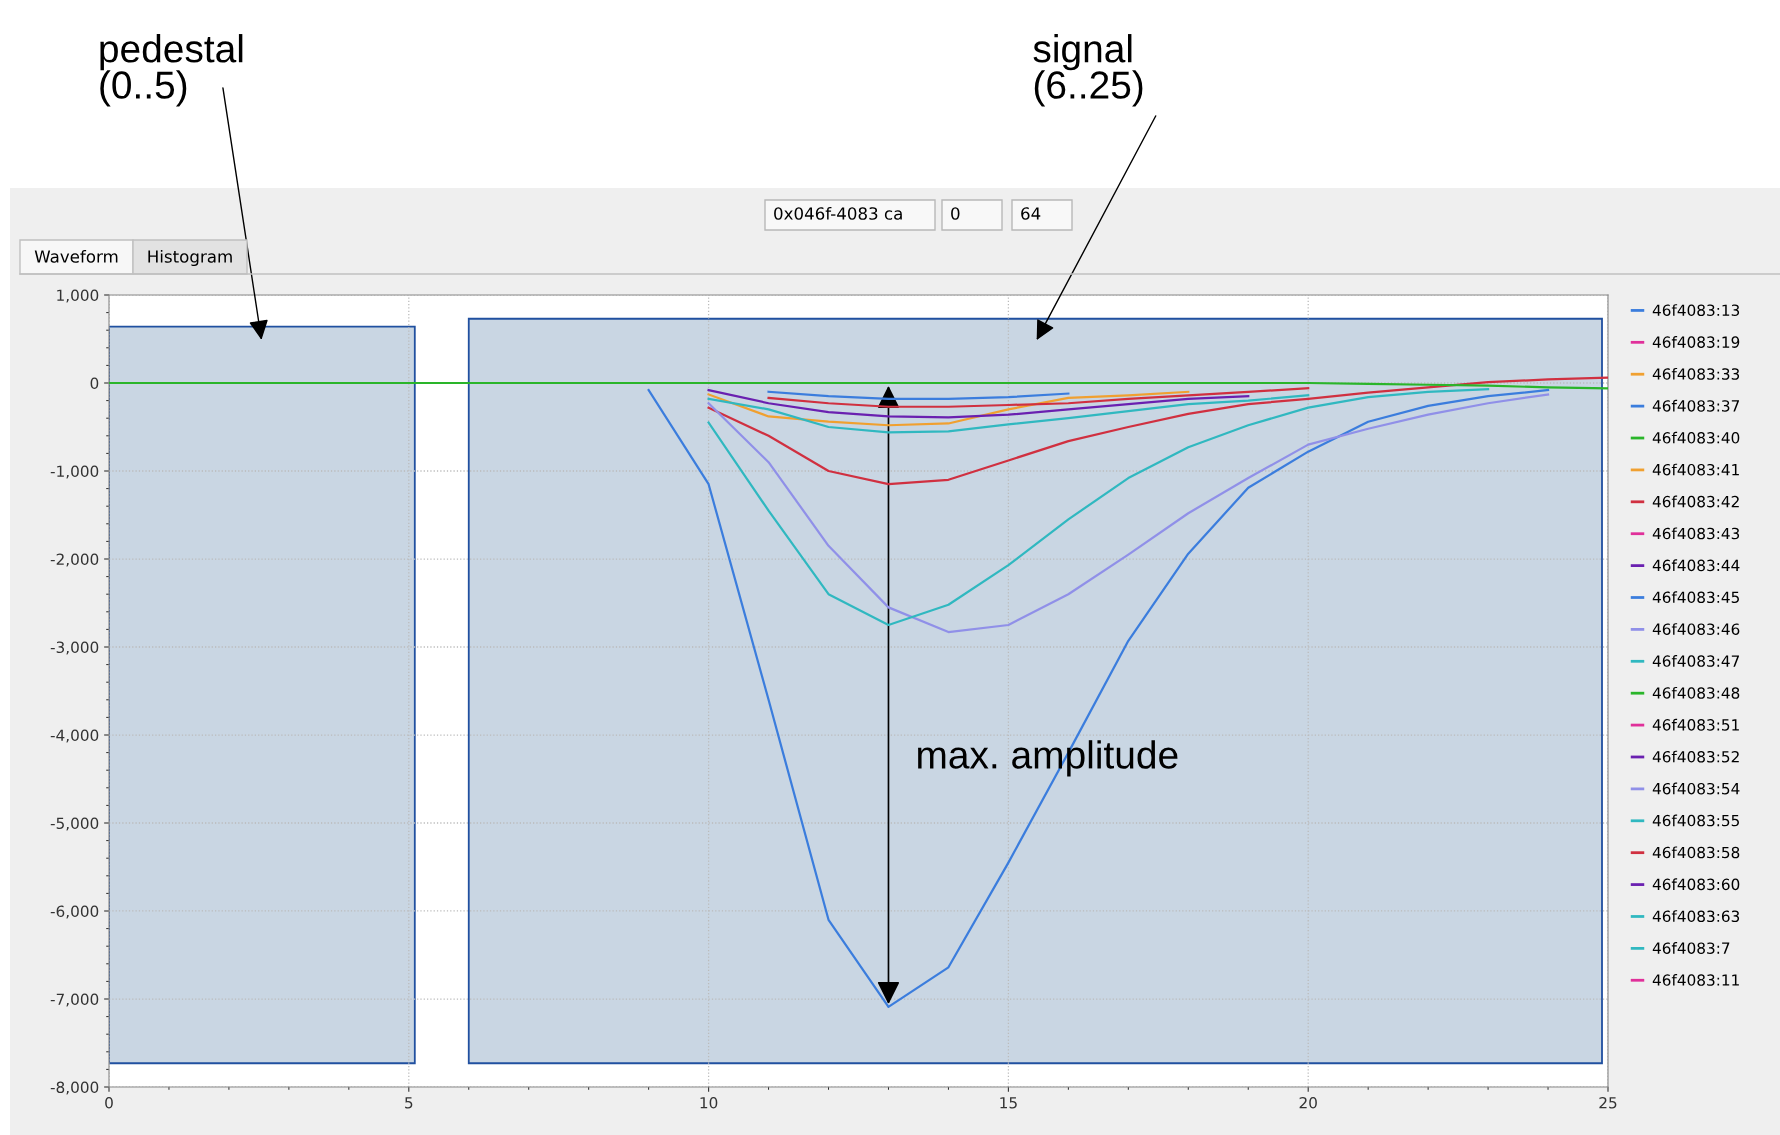 Image resolution: width=1780 pixels, height=1135 pixels. What do you see at coordinates (74, 648) in the screenshot?
I see `y-tick-label: -3,000` at bounding box center [74, 648].